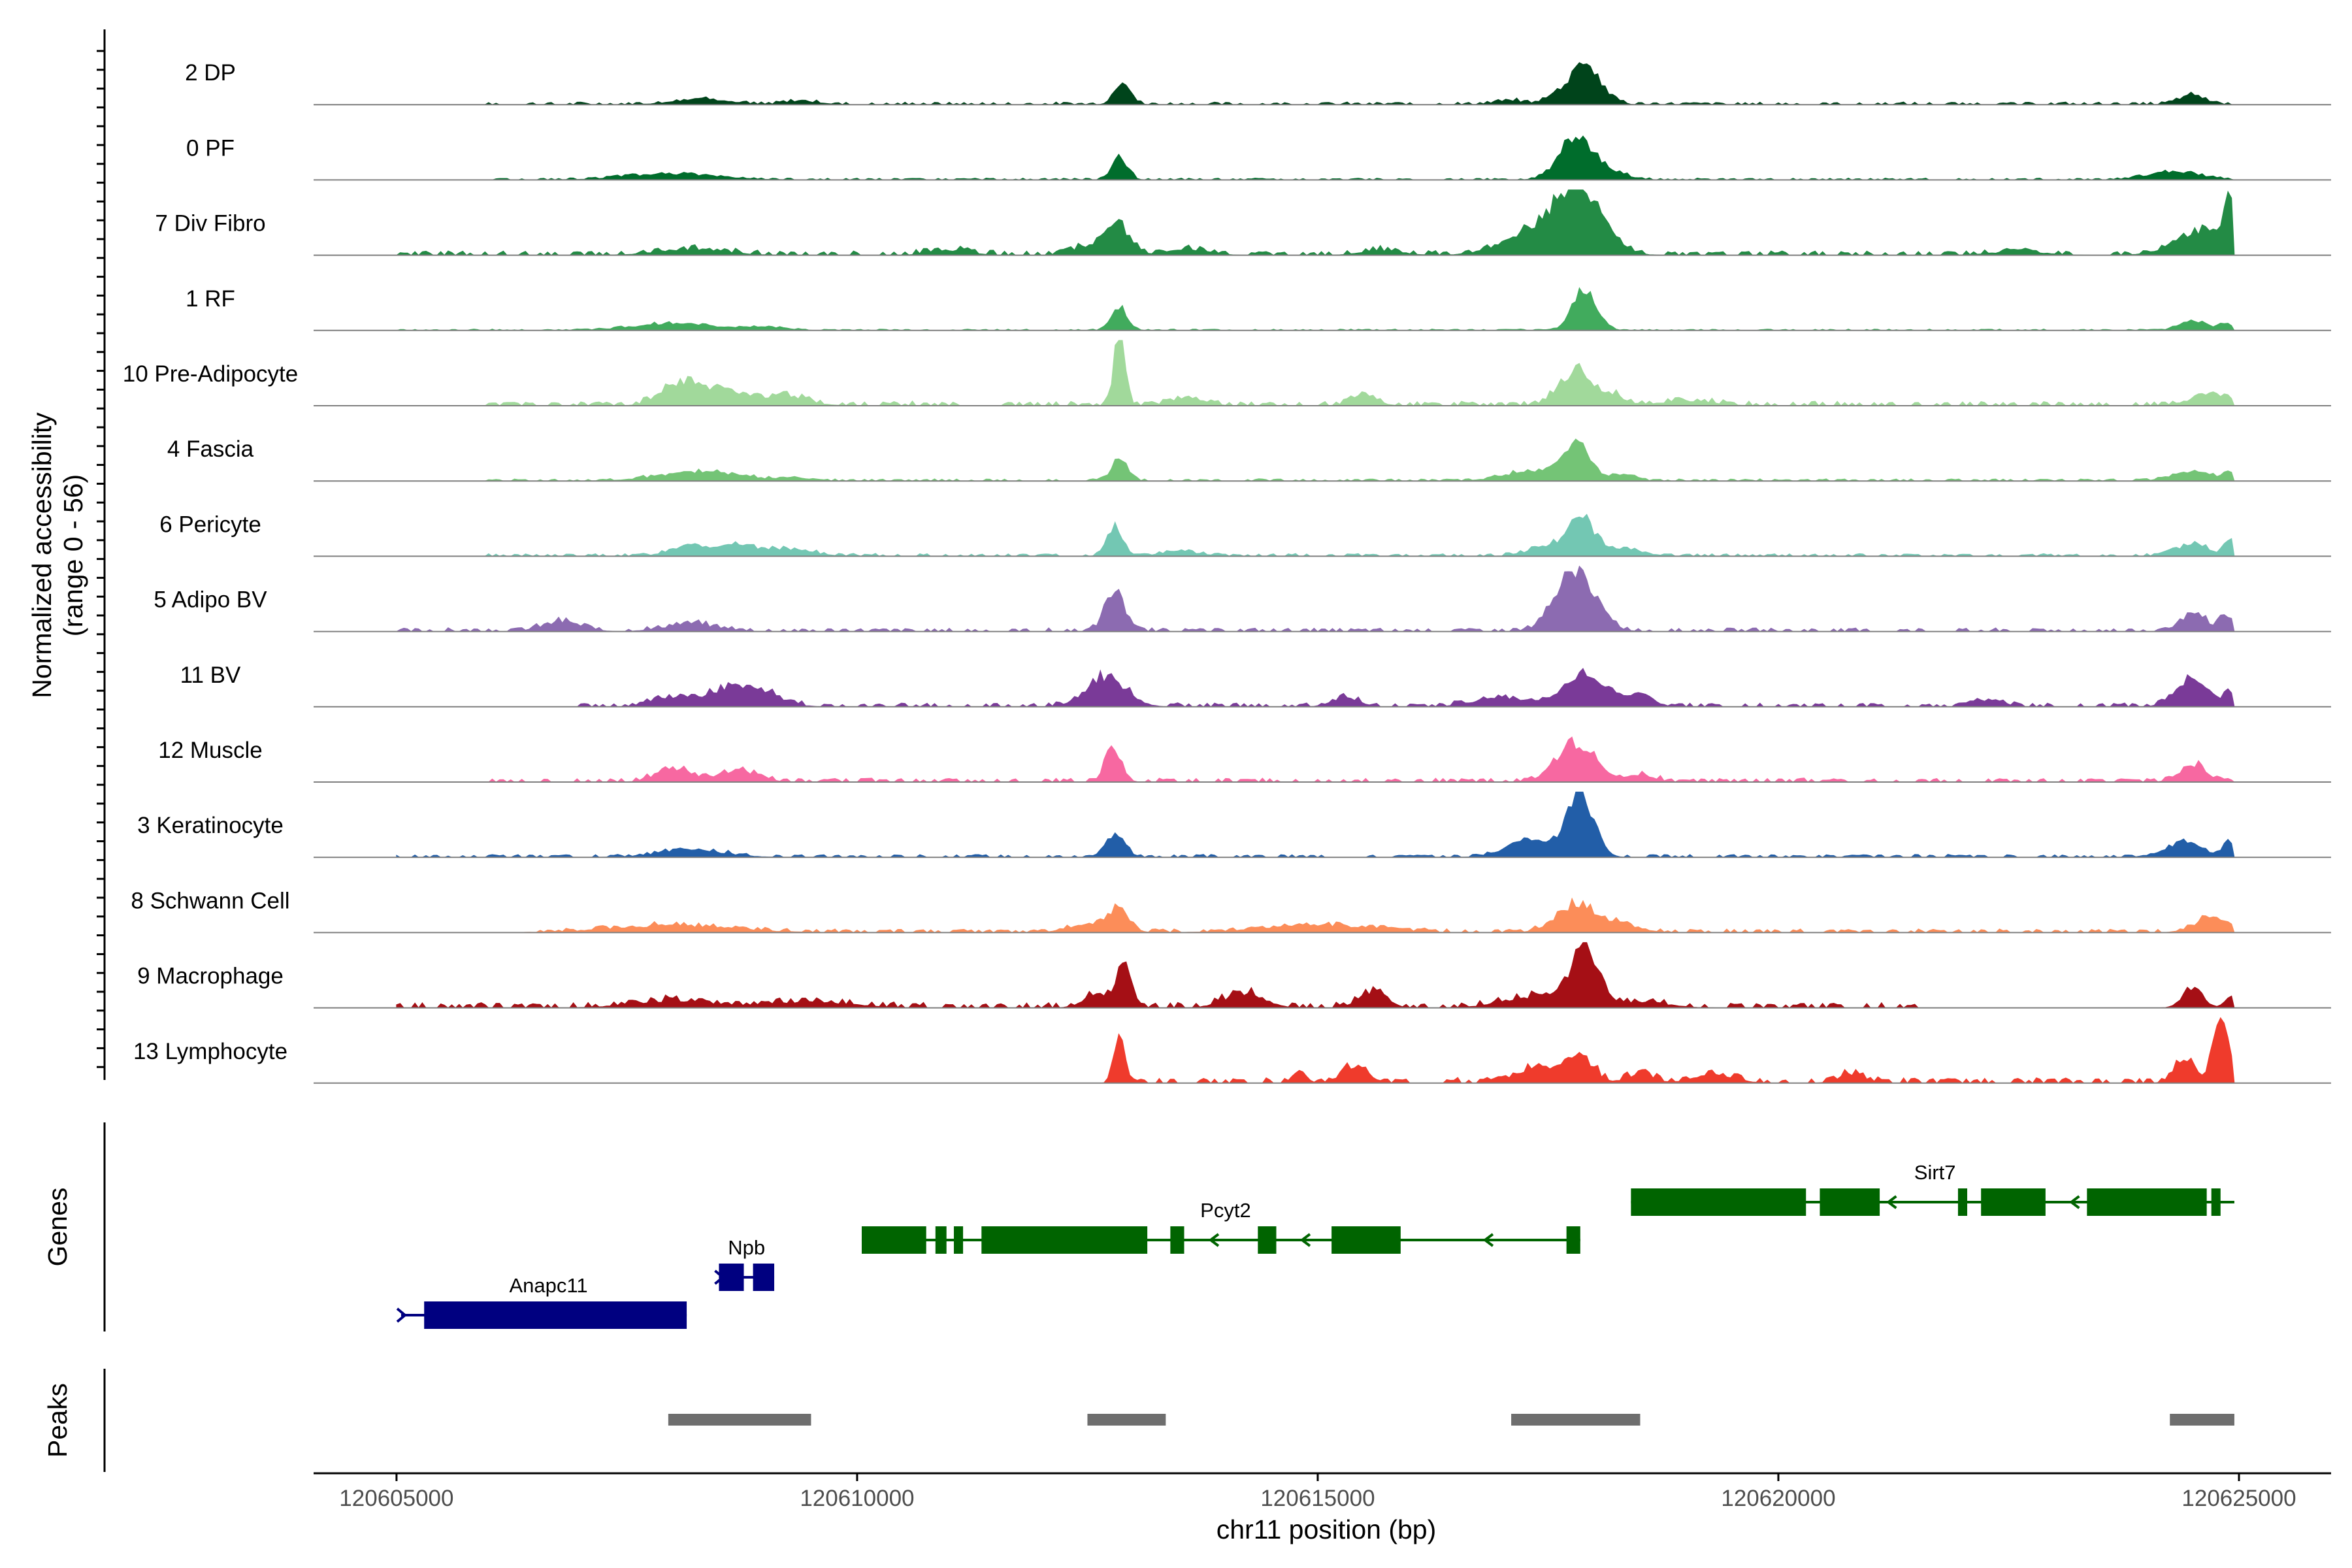 This screenshot has height=1568, width=2352. I want to click on track-4-fascia: 4 Fascia, so click(1249, 459).